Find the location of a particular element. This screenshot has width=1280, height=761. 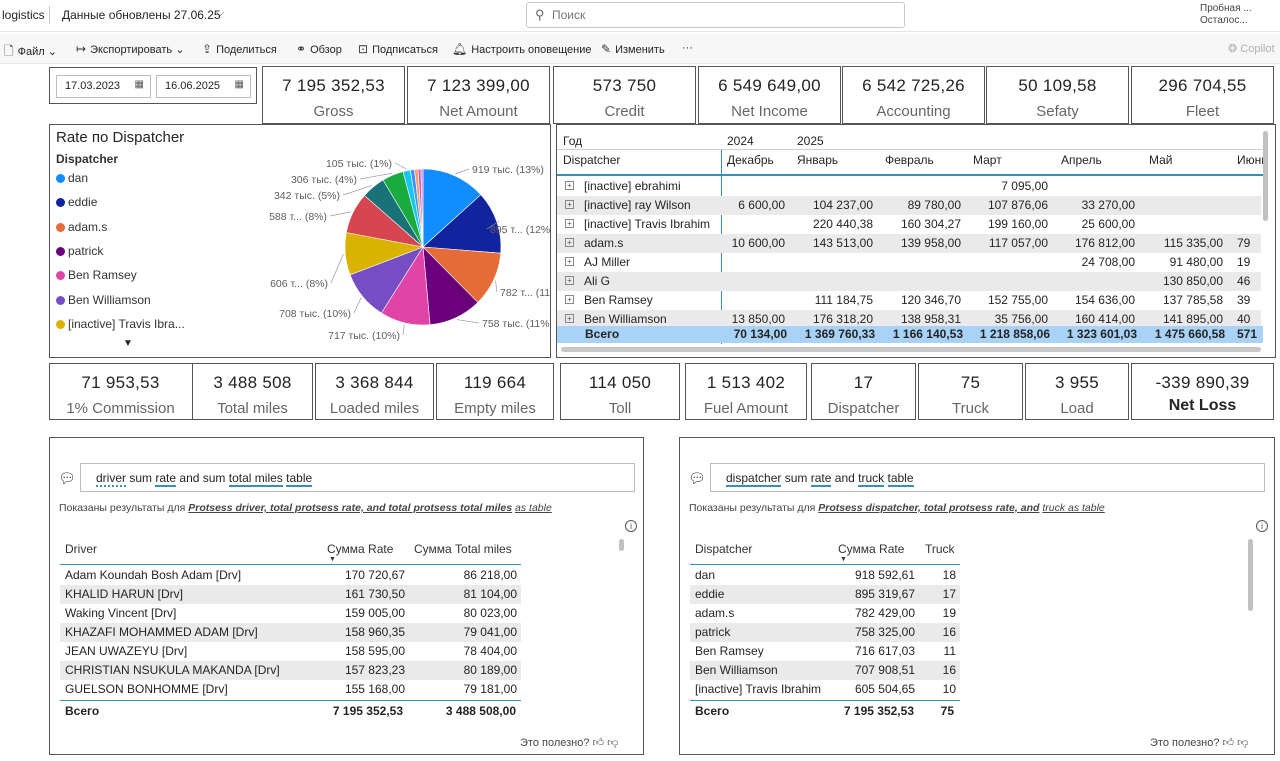

kpi-card-net-income: 6 549 649,00 Net Income is located at coordinates (769, 95).